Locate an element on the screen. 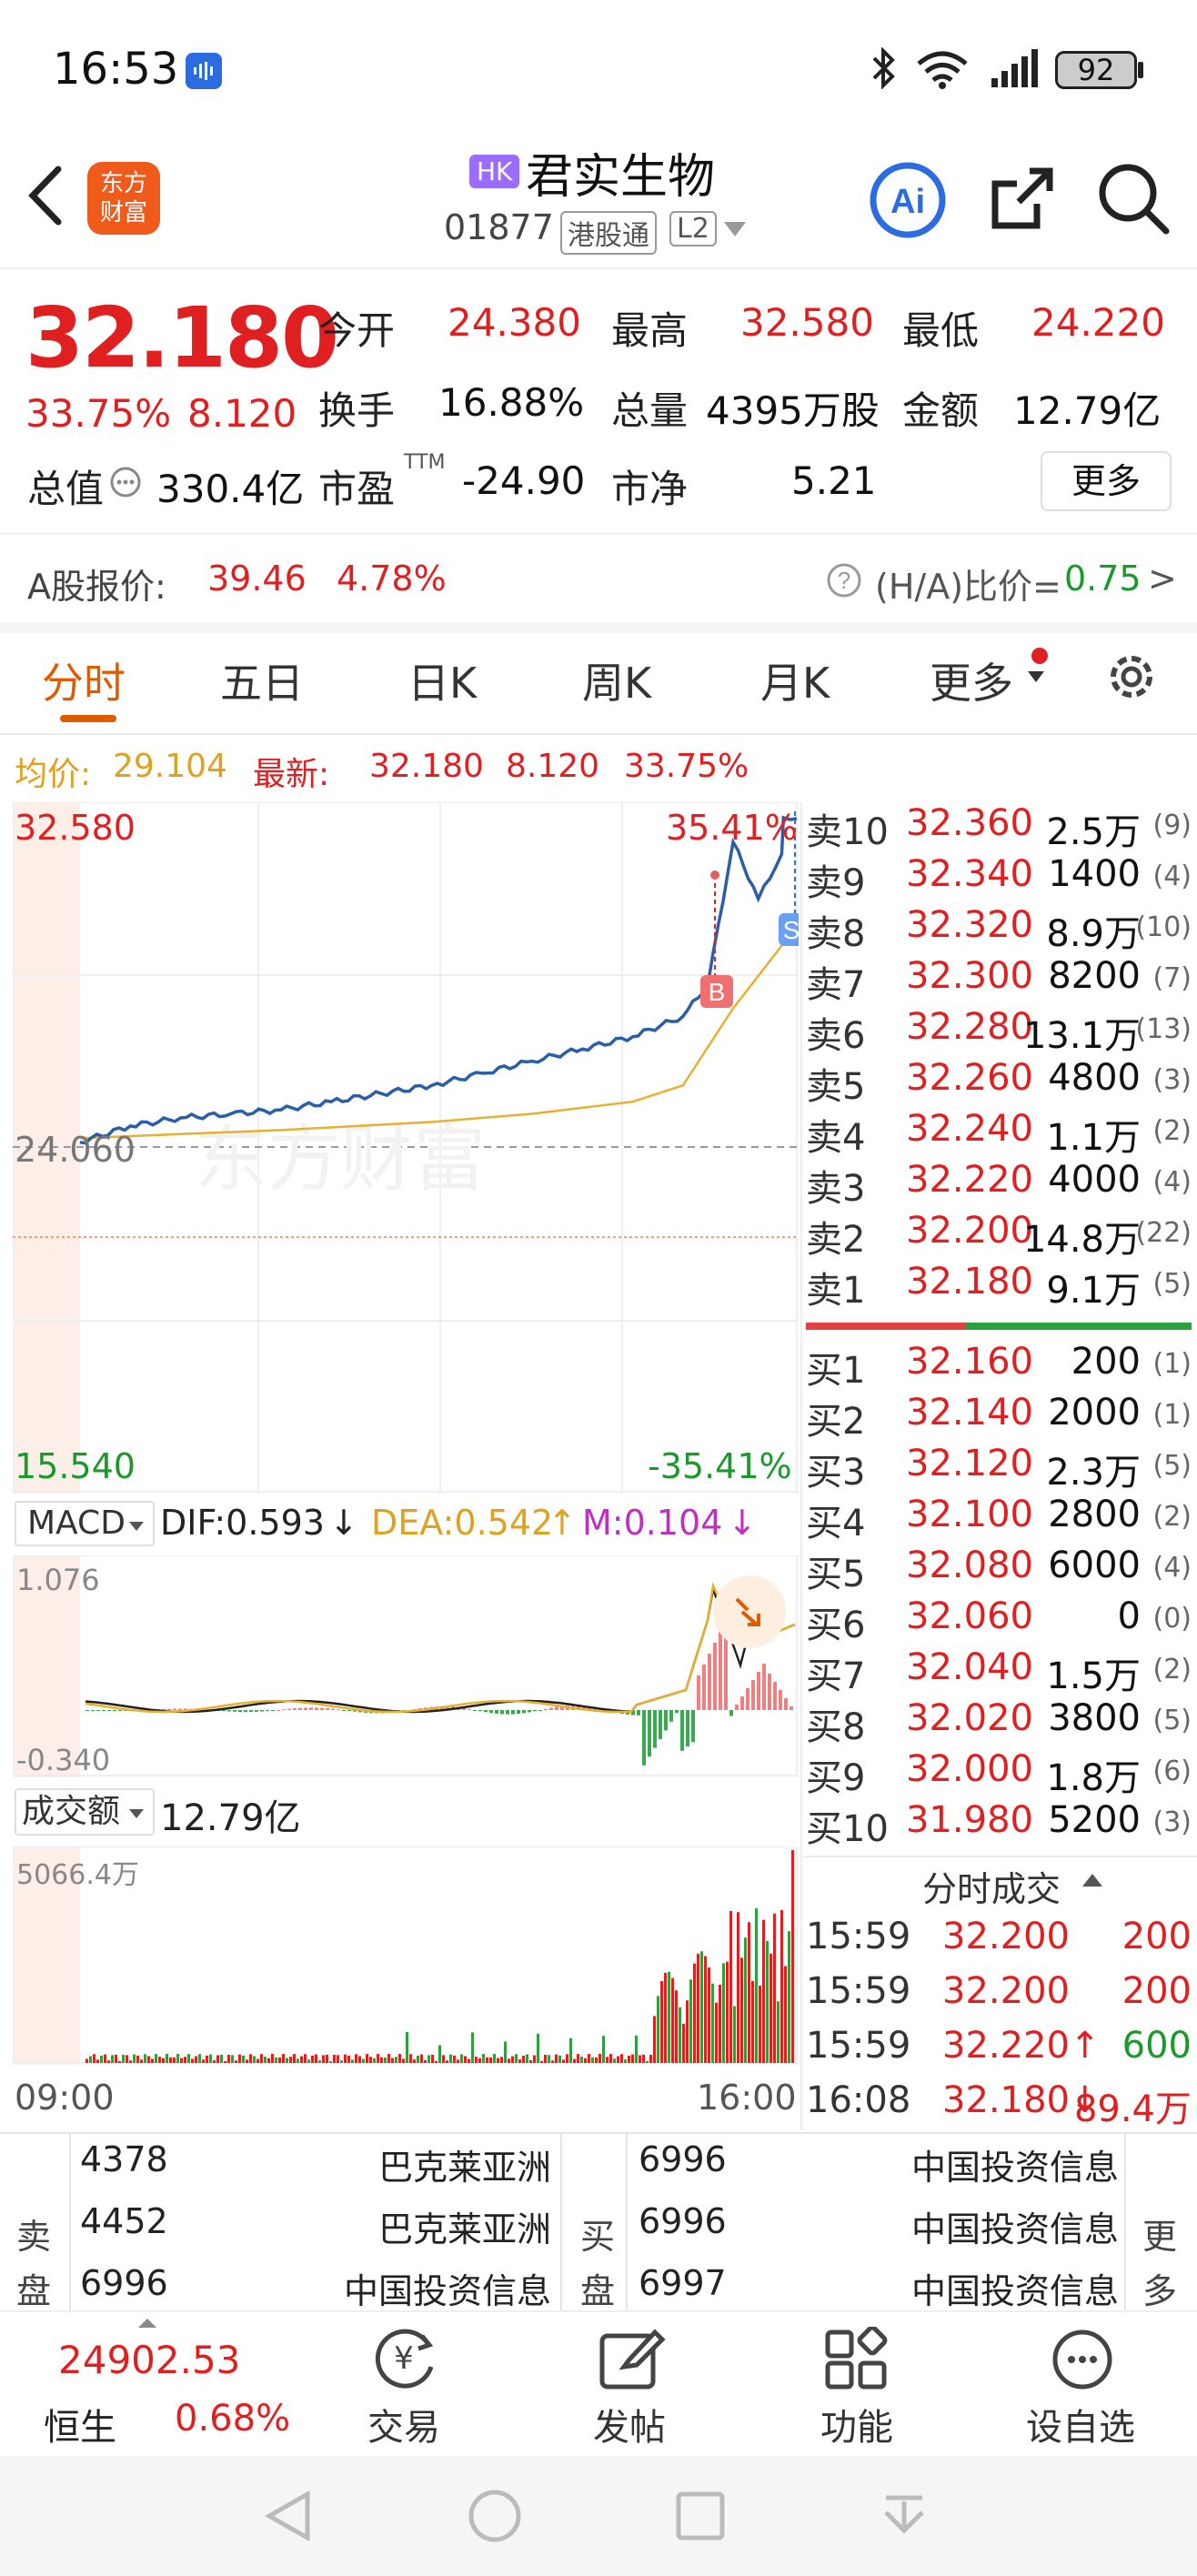 The image size is (1197, 2576). ask-row: 卖2 32.200 14.8万 (22) is located at coordinates (999, 1235).